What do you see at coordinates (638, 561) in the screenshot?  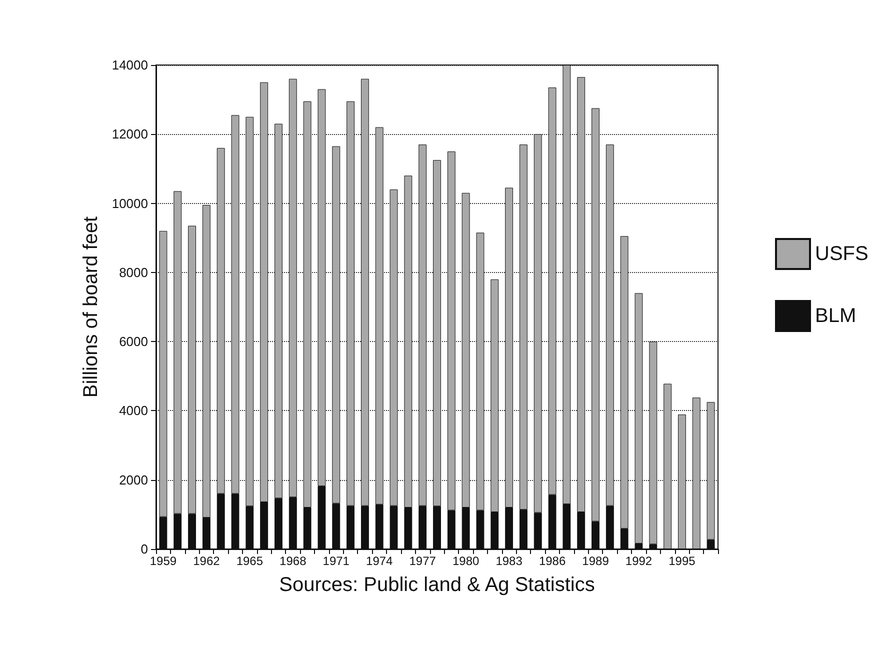 I see `x-tick-label: 1992` at bounding box center [638, 561].